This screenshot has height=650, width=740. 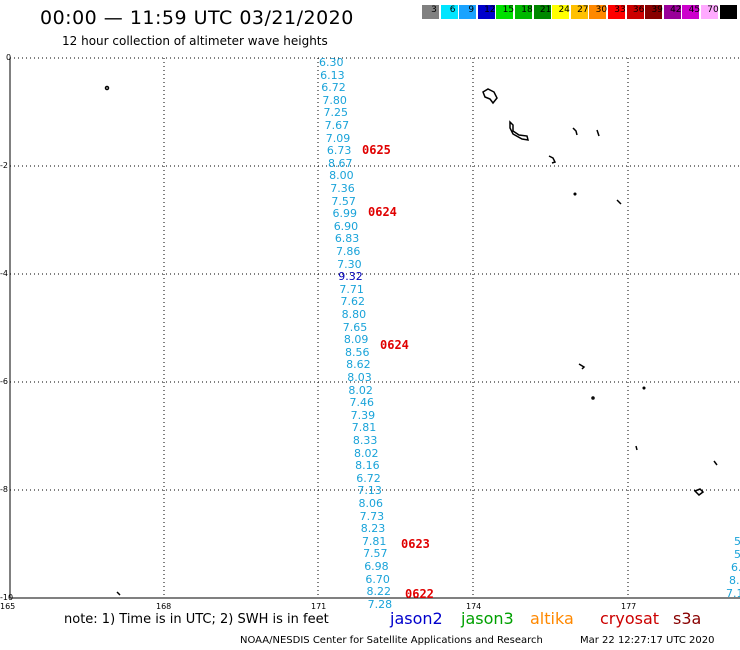 What do you see at coordinates (343, 201) in the screenshot?
I see `wave-height-value: 7.57` at bounding box center [343, 201].